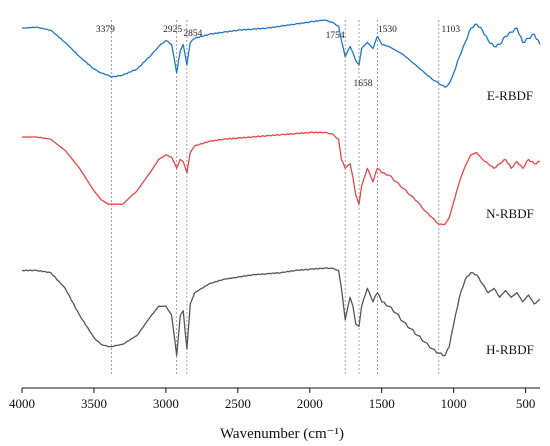 The width and height of the screenshot is (550, 446). What do you see at coordinates (238, 403) in the screenshot?
I see `x-tick-label: 2500` at bounding box center [238, 403].